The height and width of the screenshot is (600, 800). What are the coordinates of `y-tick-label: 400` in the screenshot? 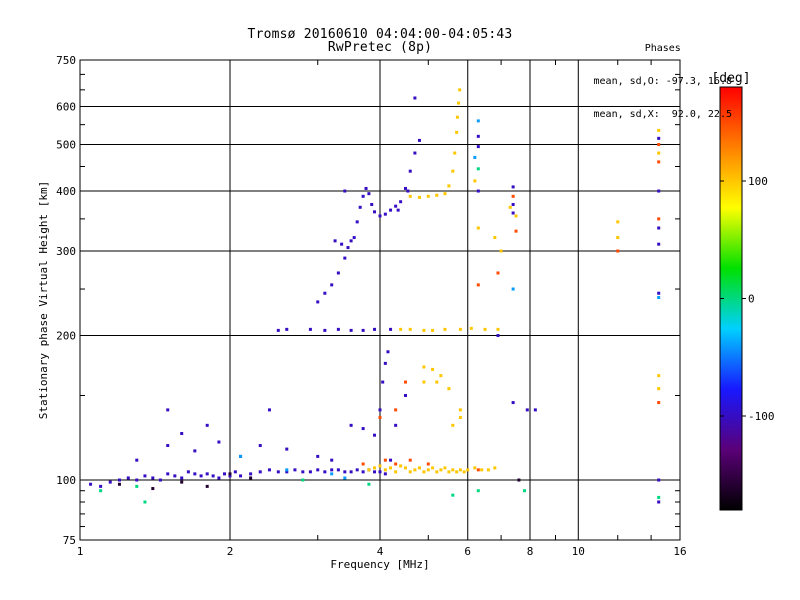 It's located at (66, 191).